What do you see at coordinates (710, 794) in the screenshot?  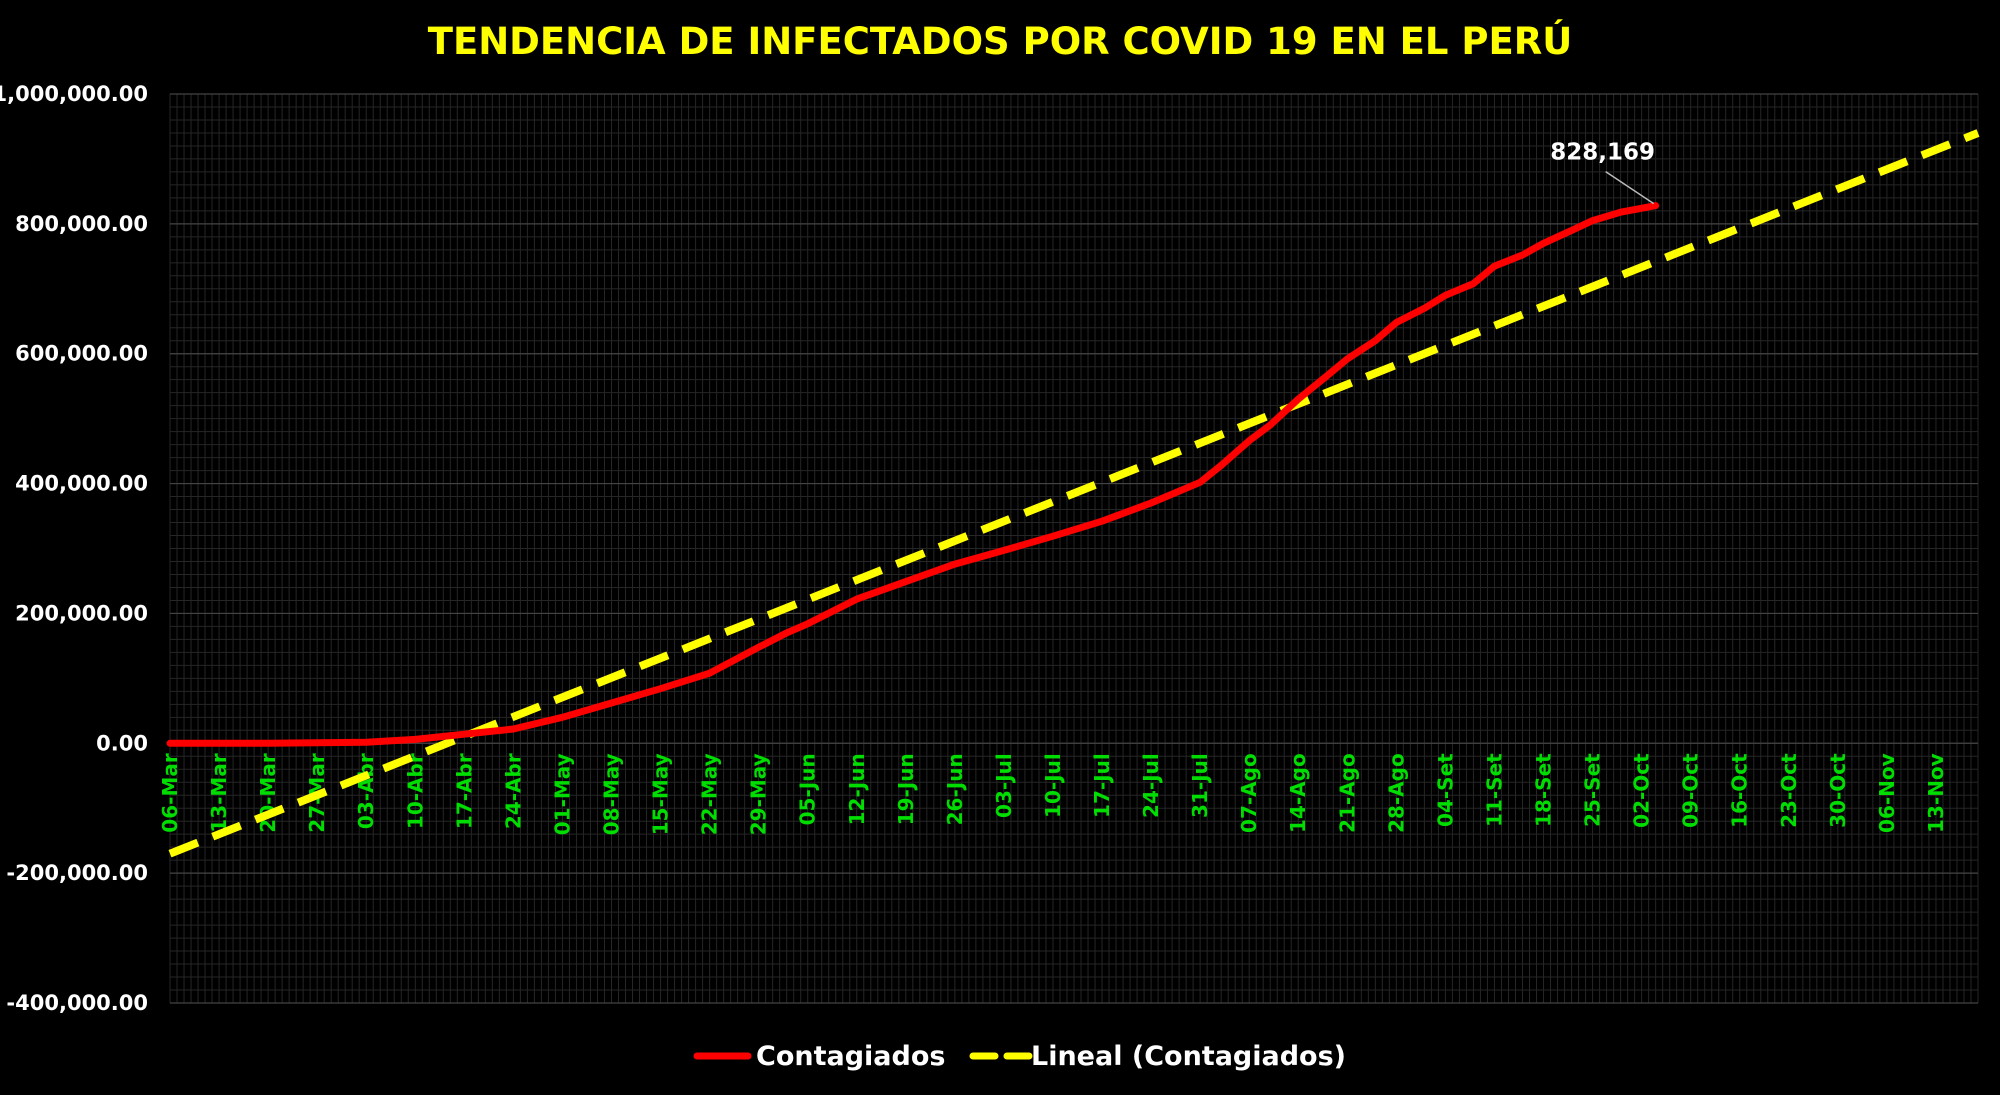 I see `x-tick-label: 22-May` at bounding box center [710, 794].